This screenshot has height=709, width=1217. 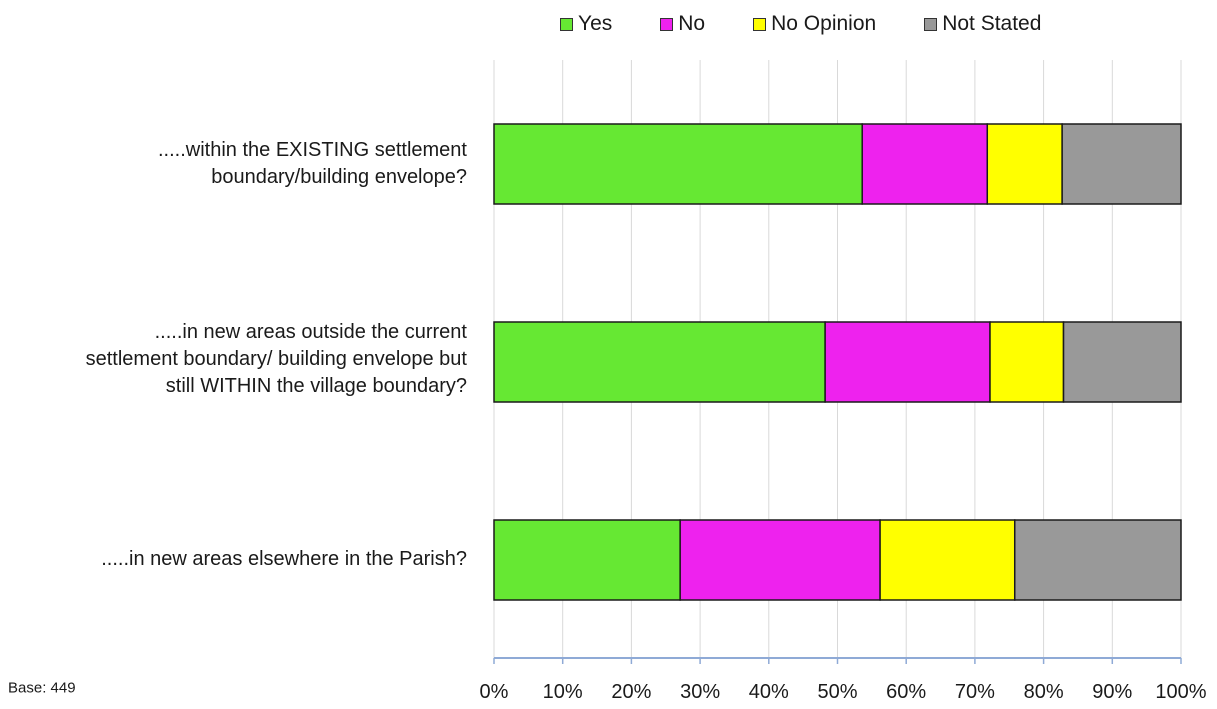 I want to click on legend-item-not-stated: Not Stated, so click(x=982, y=24).